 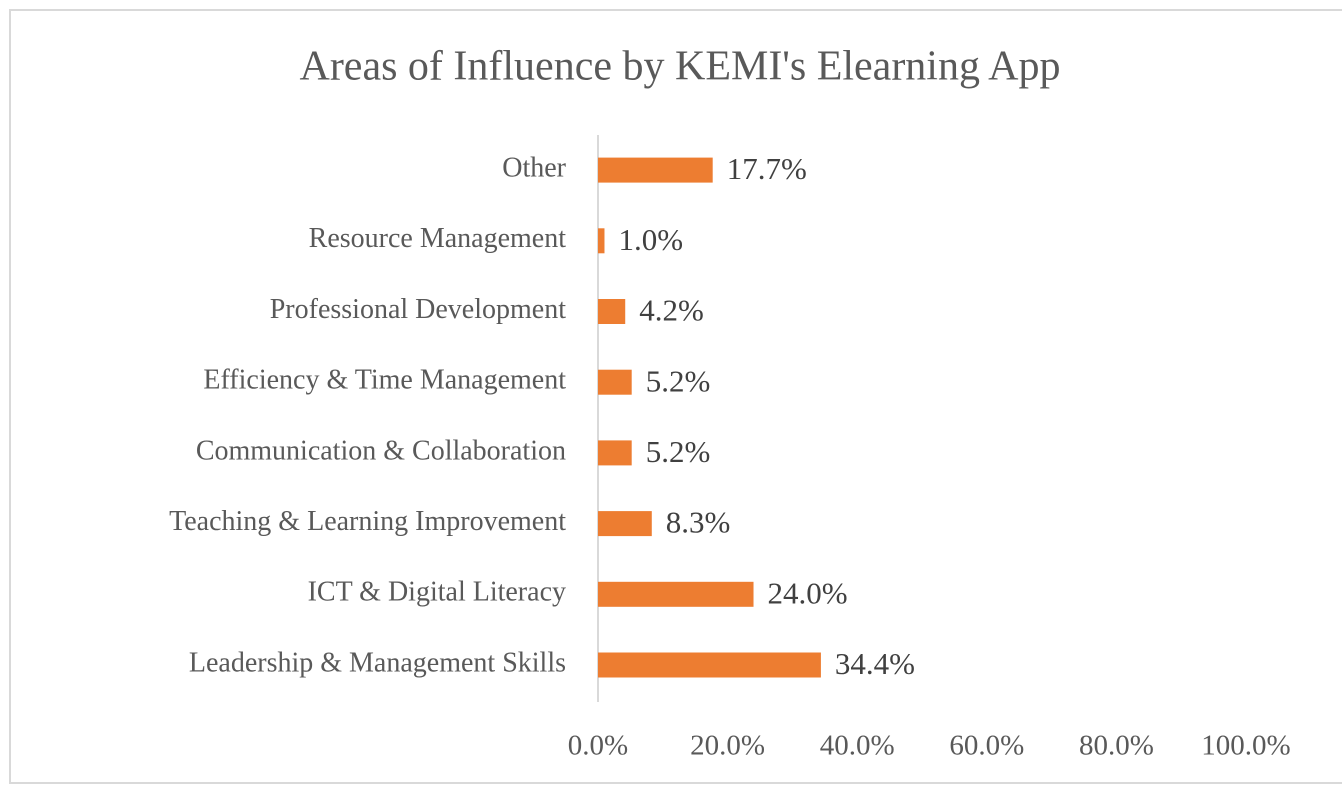 I want to click on data-label: 1.0%, so click(x=650, y=239).